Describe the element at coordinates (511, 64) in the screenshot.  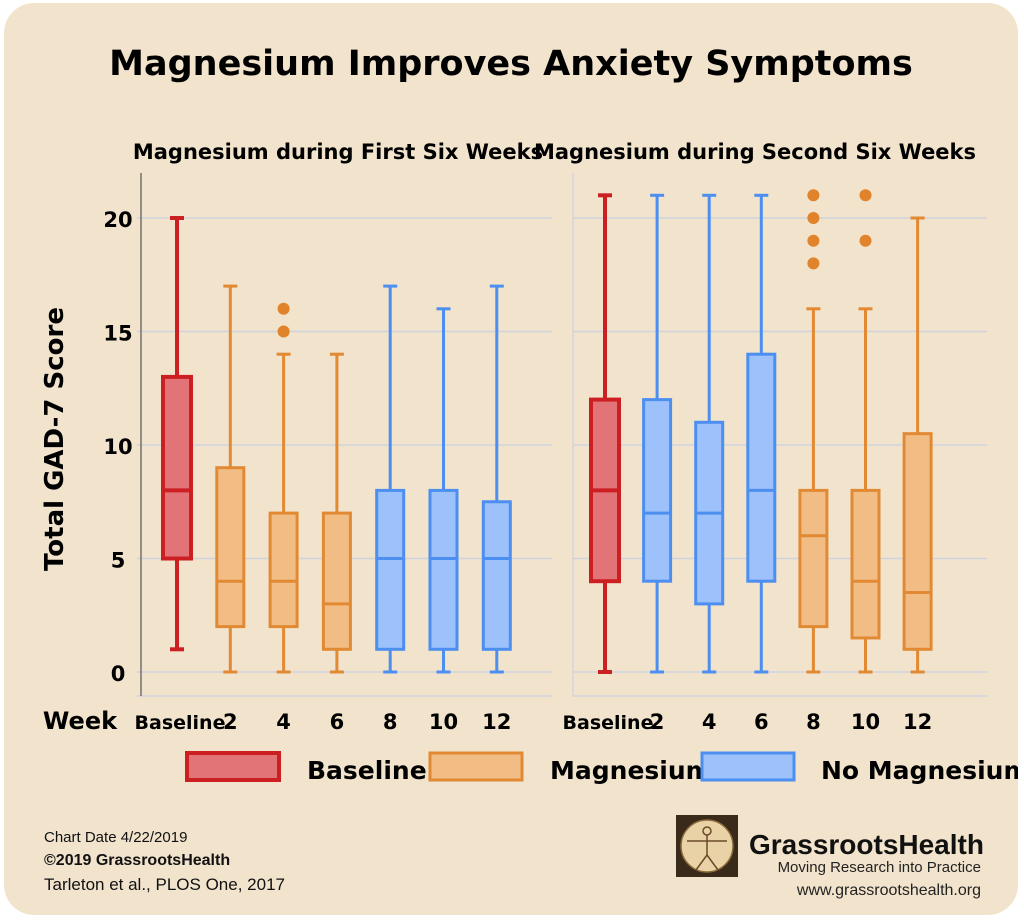
I see `chart-title: Magnesium Improves Anxiety Symptoms` at that location.